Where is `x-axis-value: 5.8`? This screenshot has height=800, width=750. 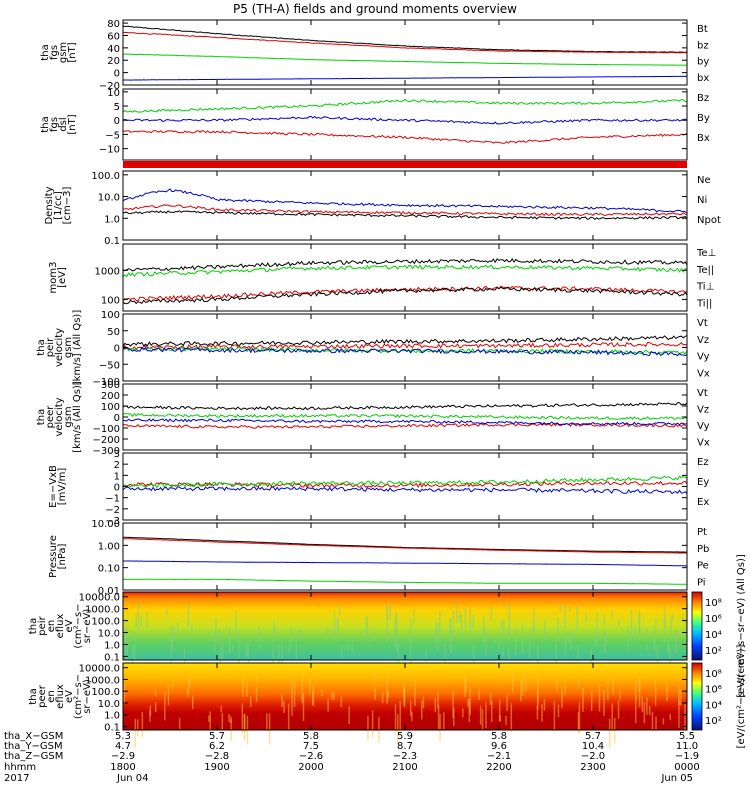
x-axis-value: 5.8 is located at coordinates (499, 736).